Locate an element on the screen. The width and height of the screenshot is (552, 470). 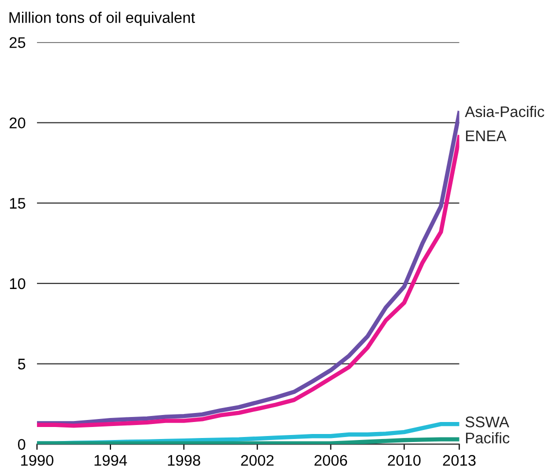
y-tick-label: 0 is located at coordinates (22, 444).